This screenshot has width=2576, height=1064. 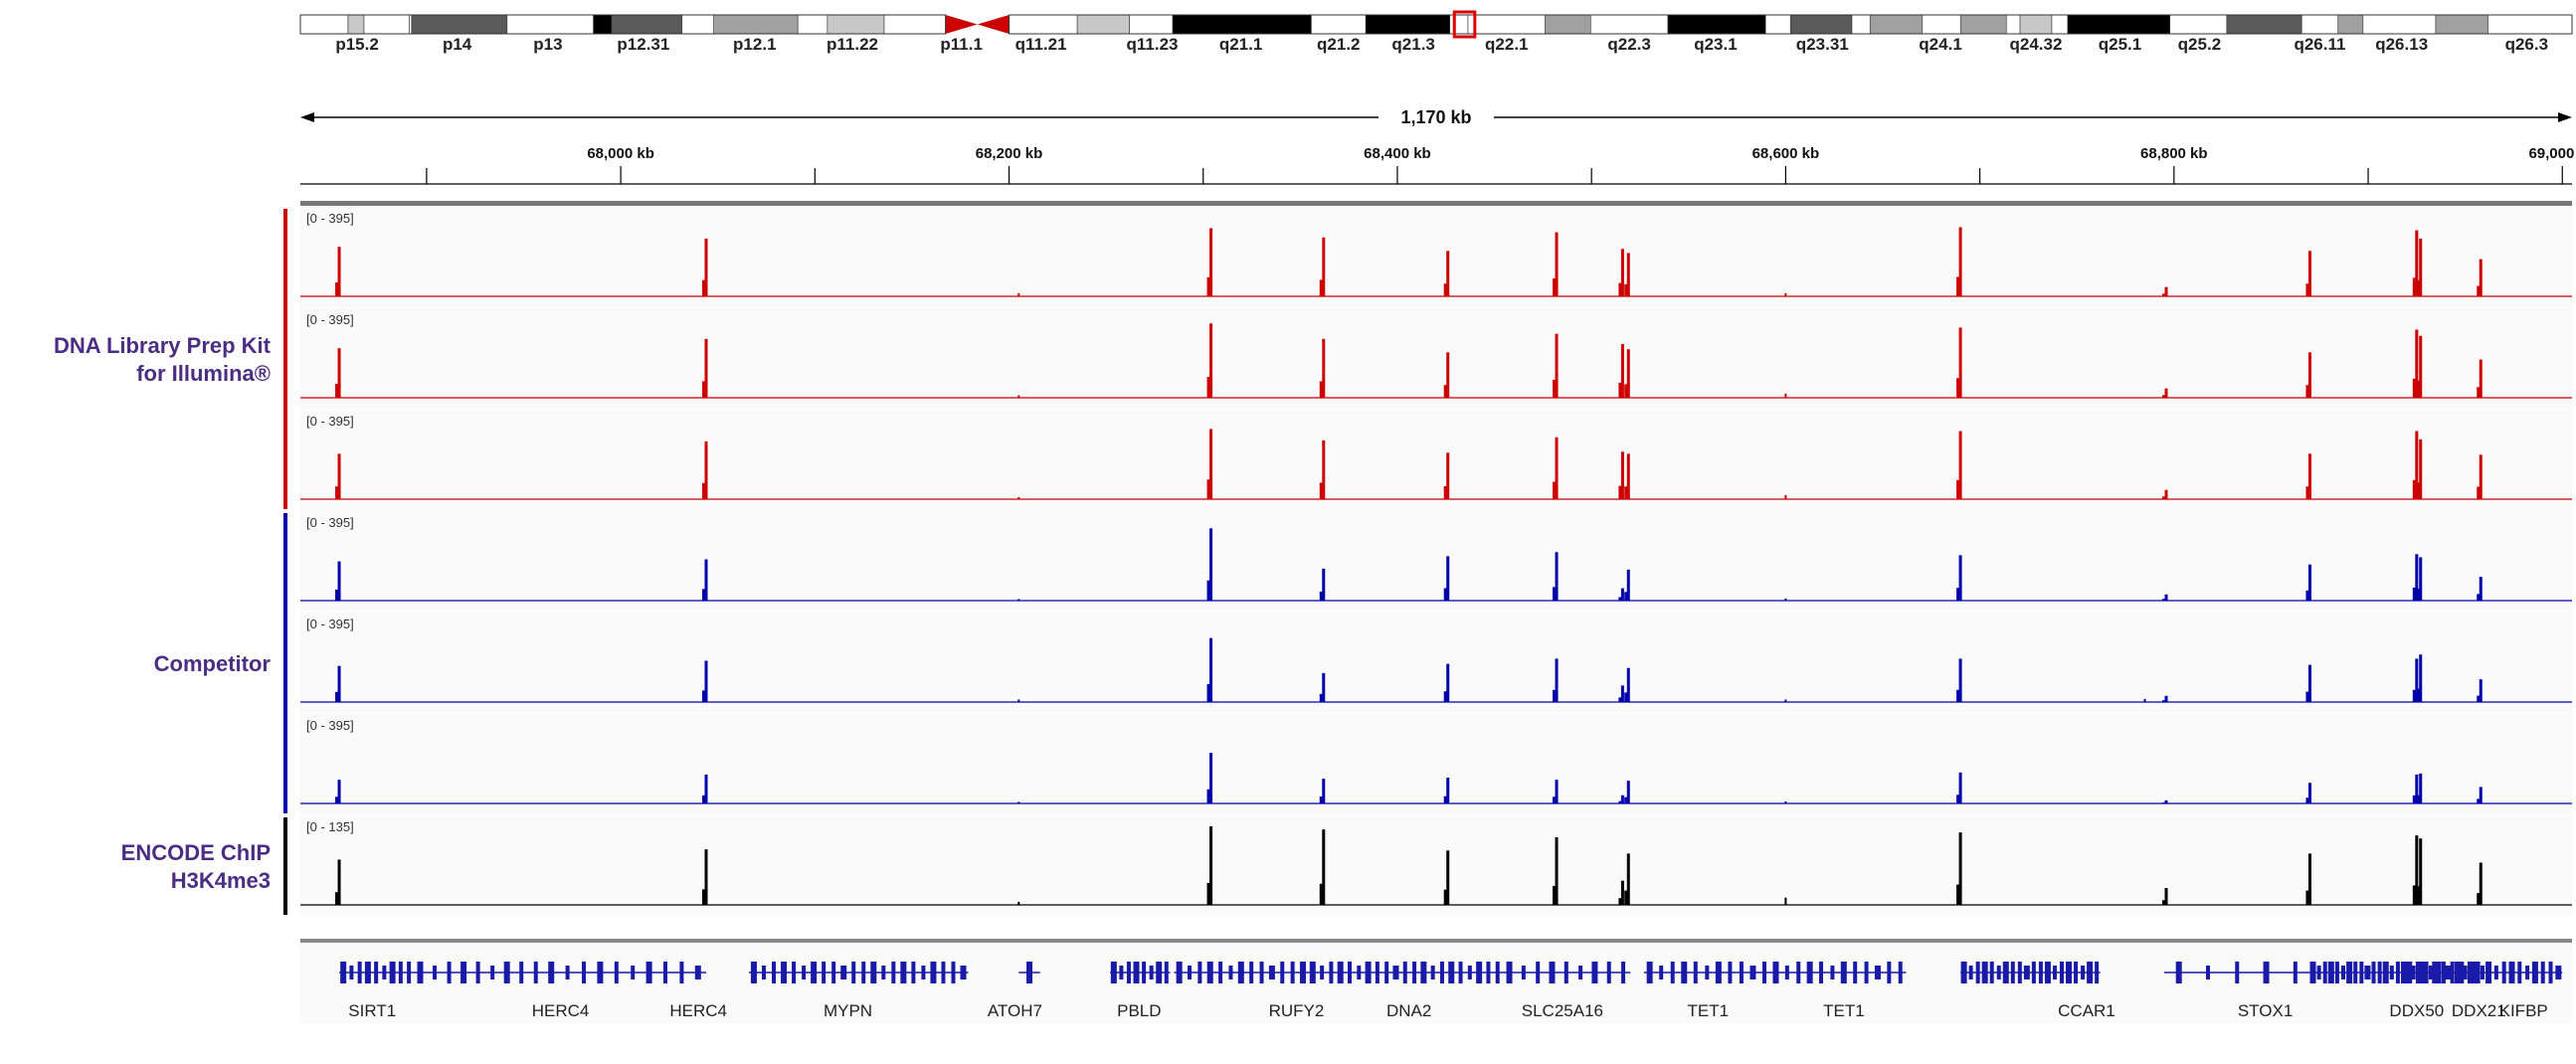 What do you see at coordinates (1896, 25) in the screenshot?
I see `ideogram-band-q23.33` at bounding box center [1896, 25].